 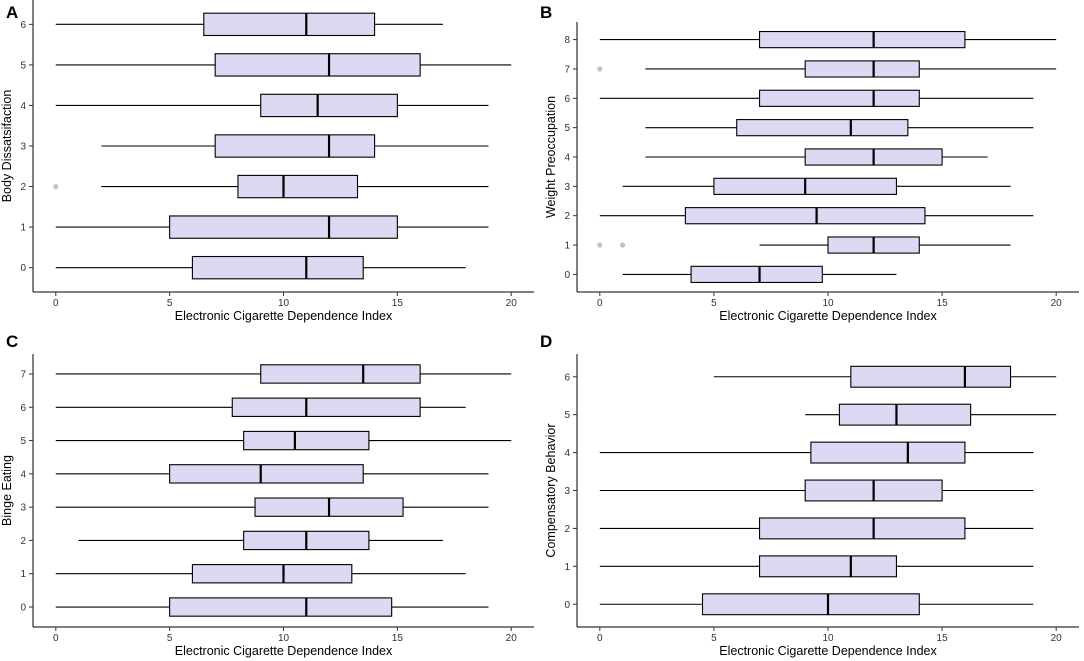 What do you see at coordinates (567, 40) in the screenshot?
I see `y-tick-label: 8` at bounding box center [567, 40].